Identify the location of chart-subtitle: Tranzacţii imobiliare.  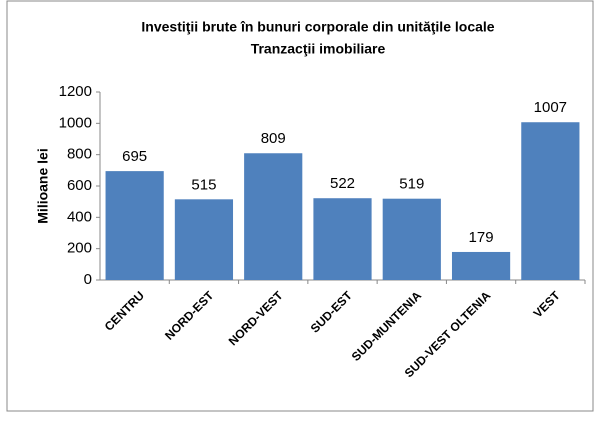
(318, 49).